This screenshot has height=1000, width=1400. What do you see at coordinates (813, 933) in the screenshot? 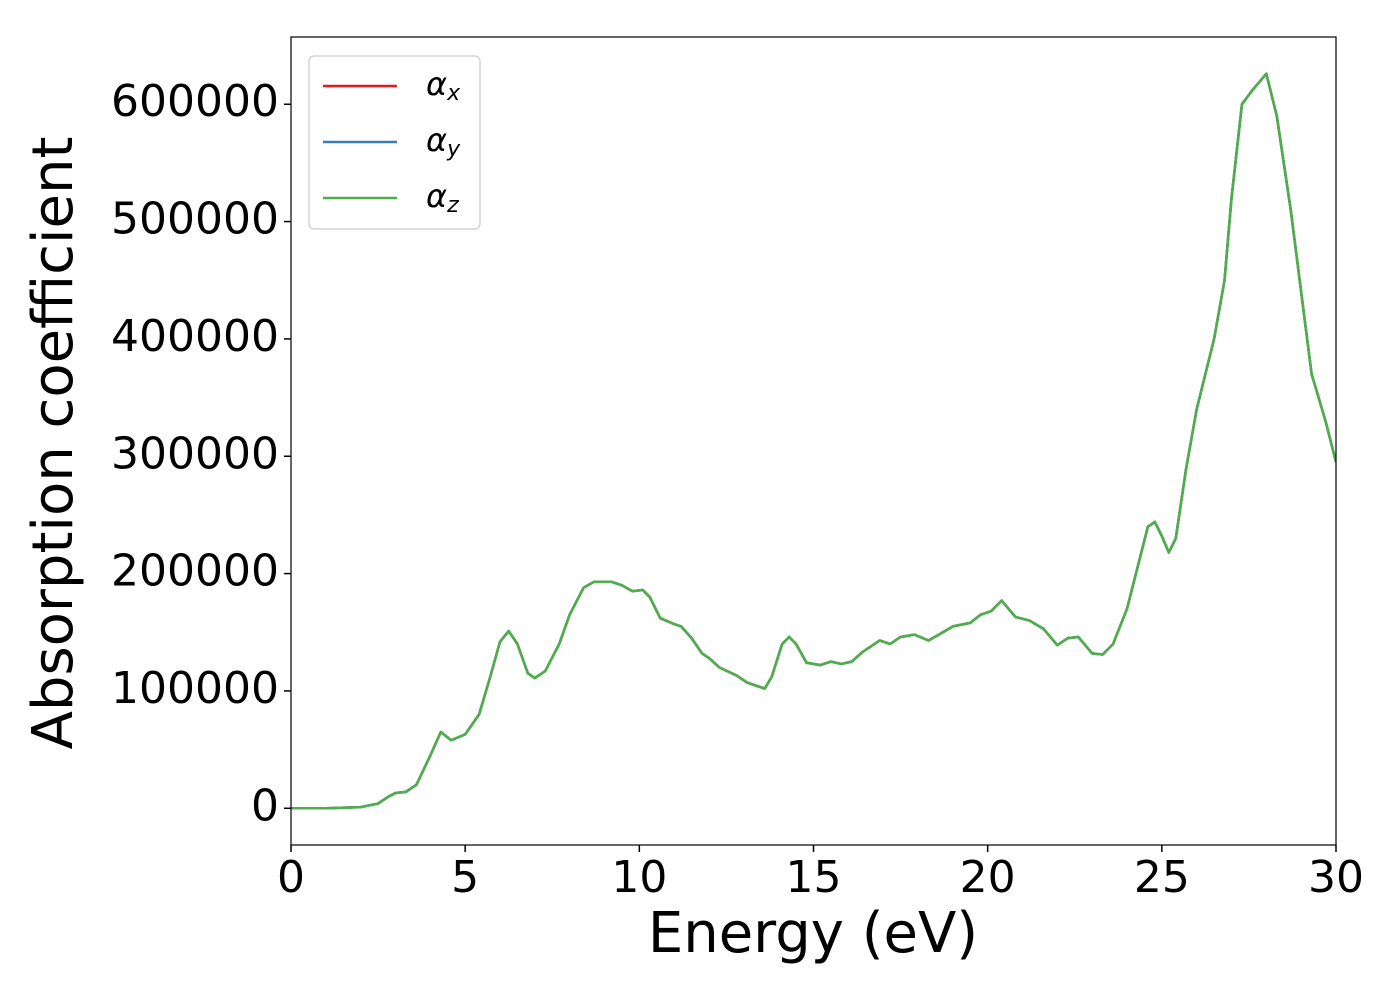
I see `x-axis-label: Energy (eV)` at bounding box center [813, 933].